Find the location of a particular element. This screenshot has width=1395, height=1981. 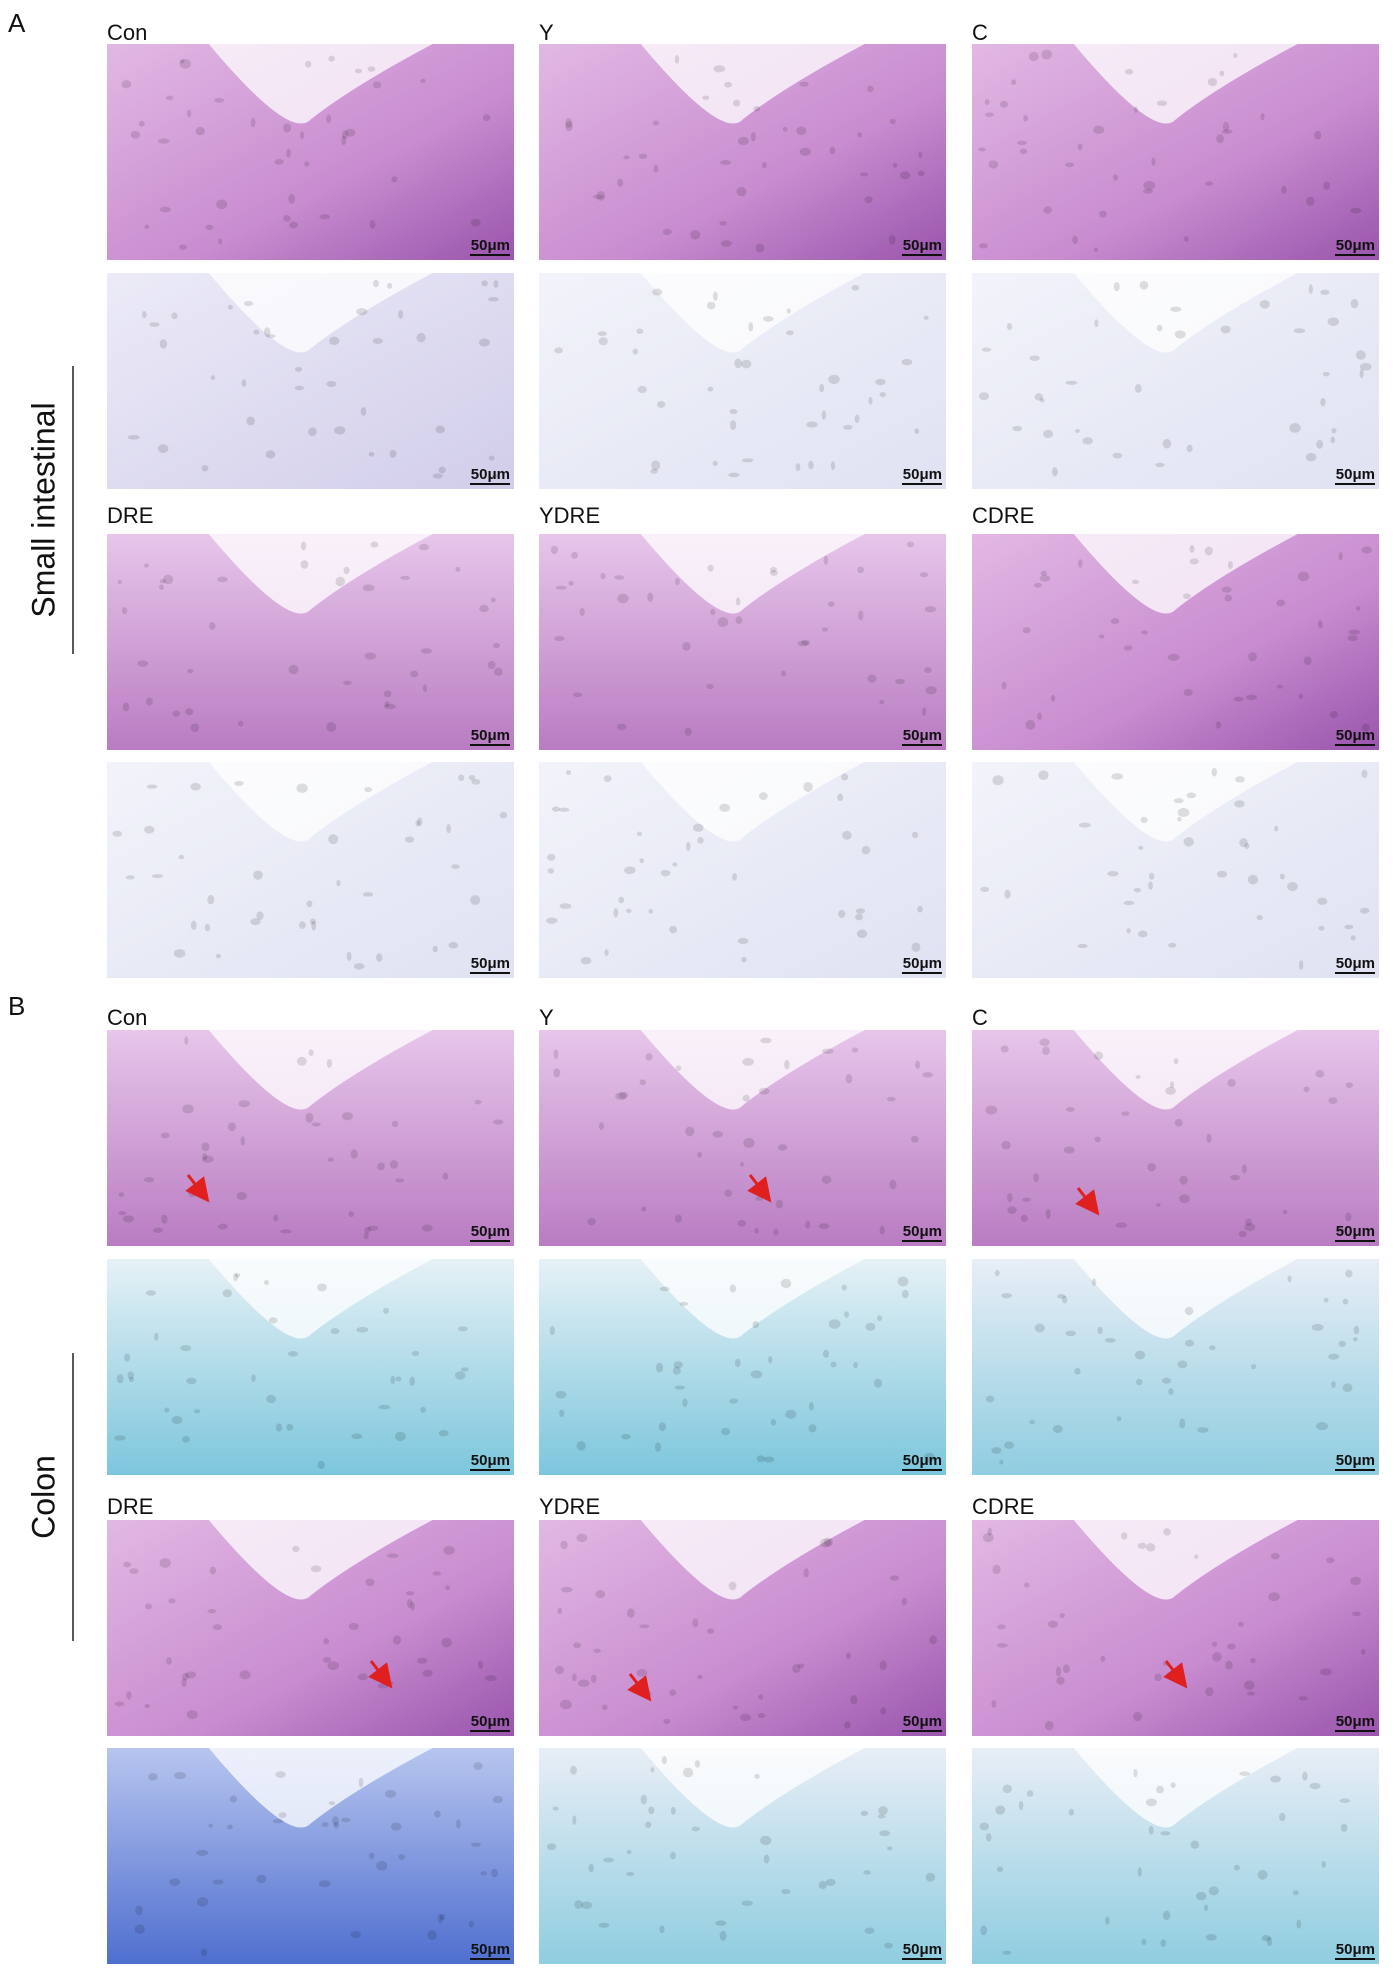

group-label: DRE is located at coordinates (130, 1506).